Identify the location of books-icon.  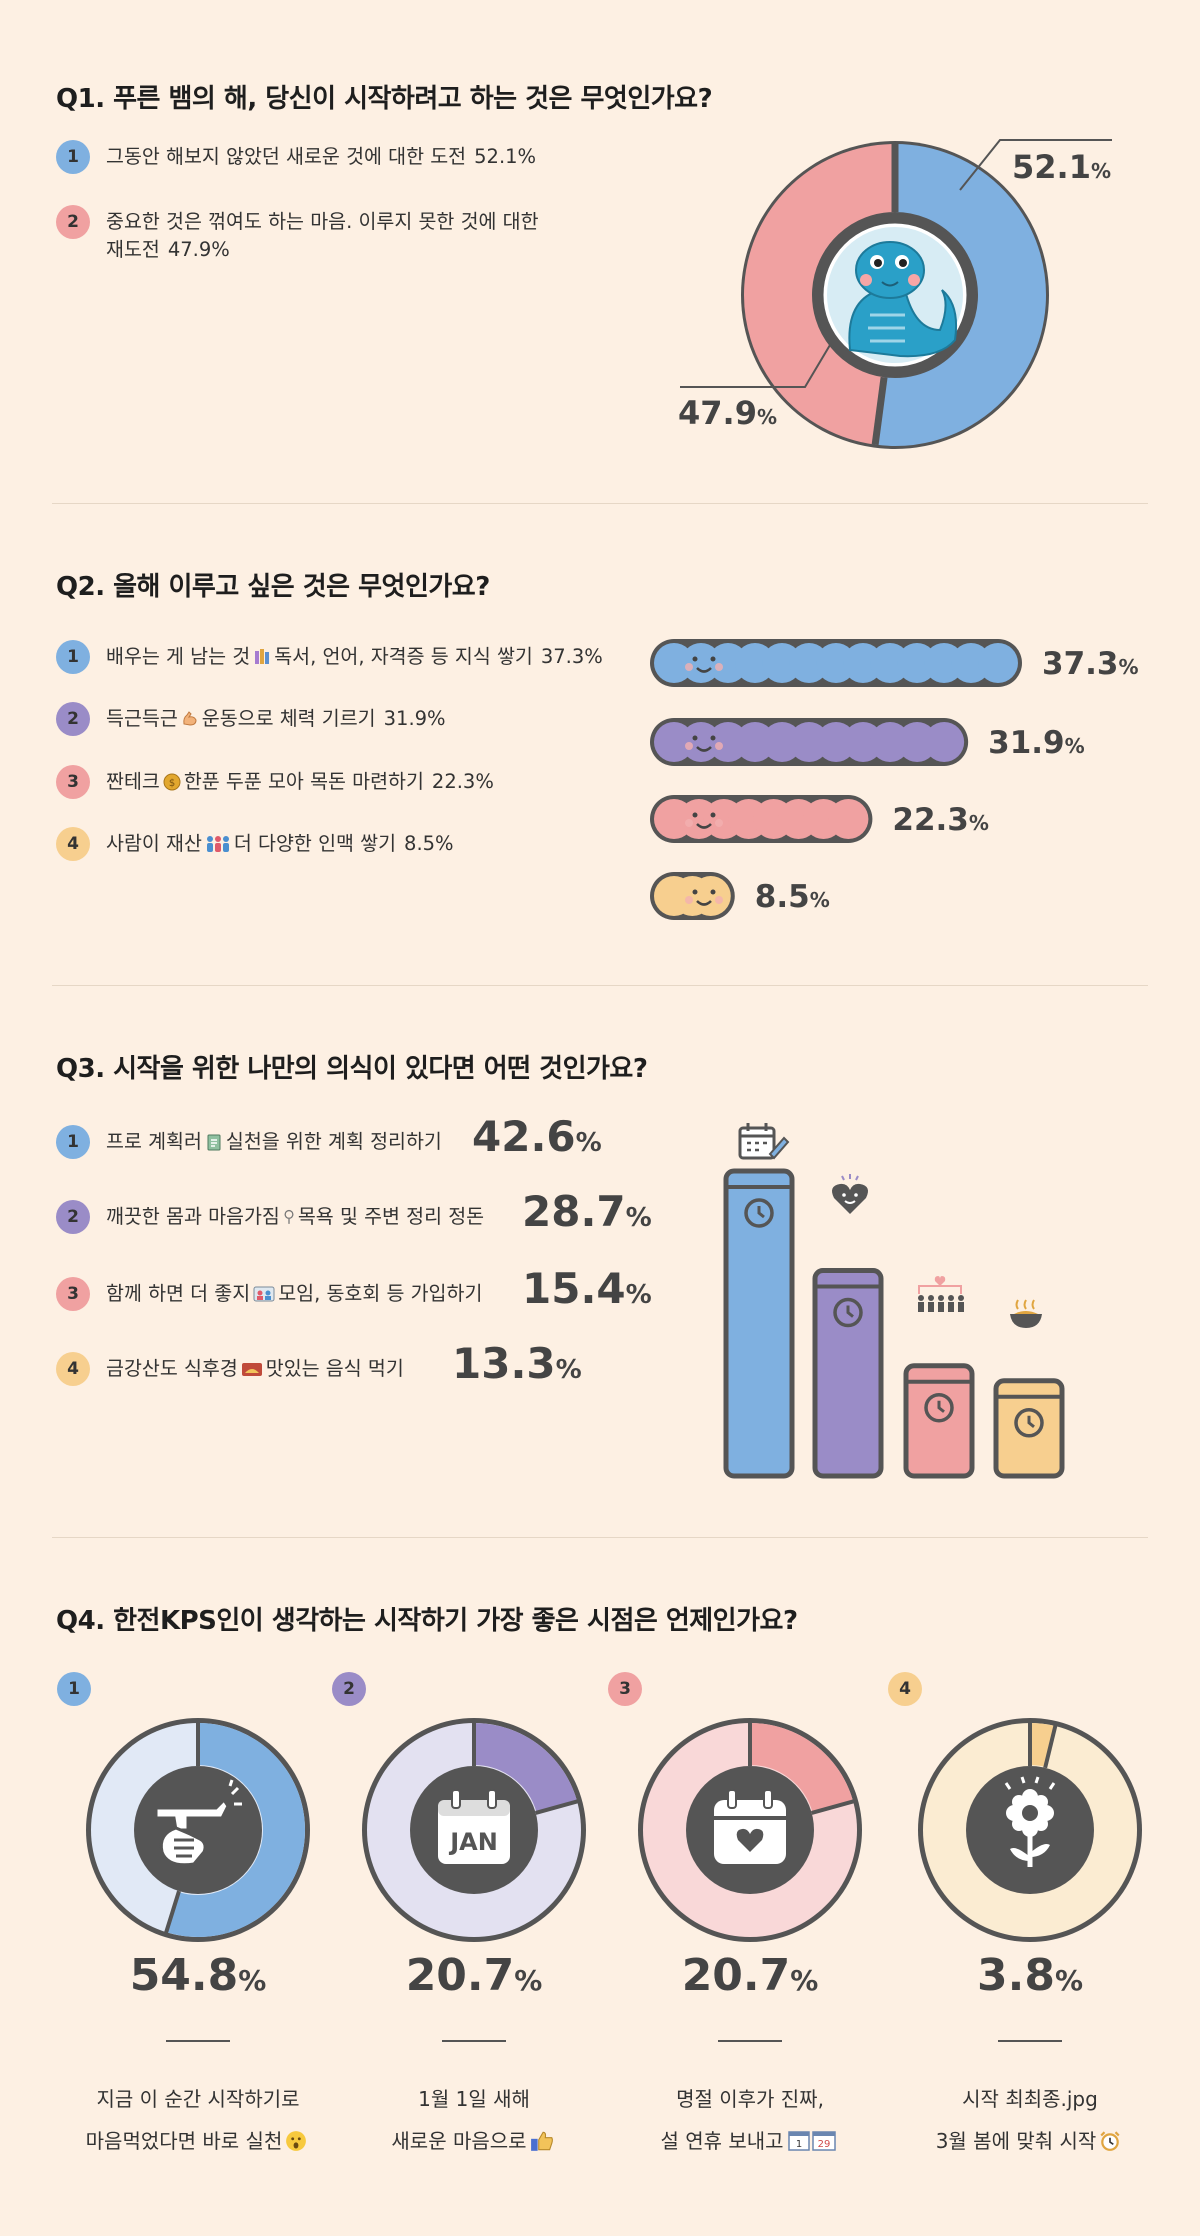
(262, 656).